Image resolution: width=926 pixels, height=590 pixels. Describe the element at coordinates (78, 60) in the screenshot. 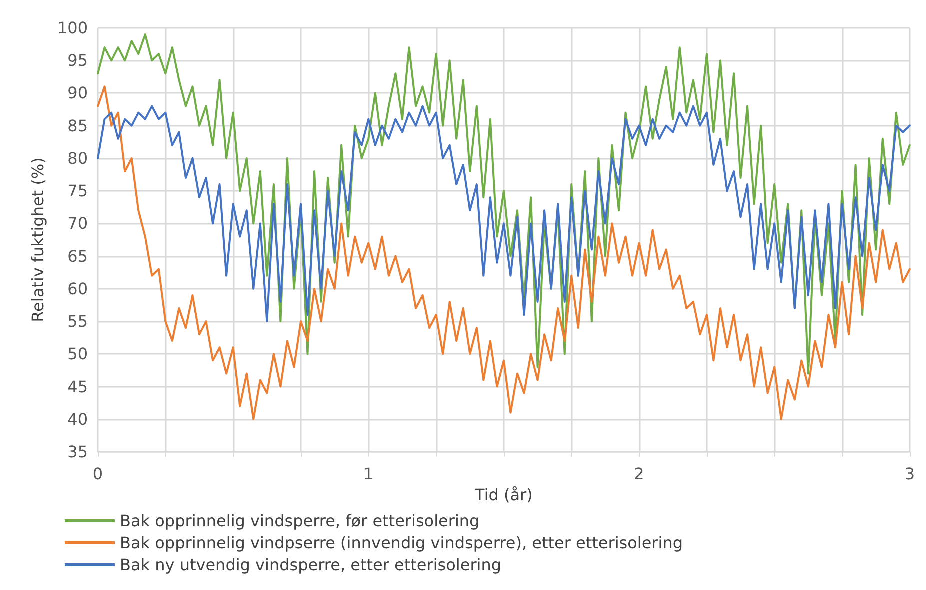

I see `y-tick-label: 95` at that location.